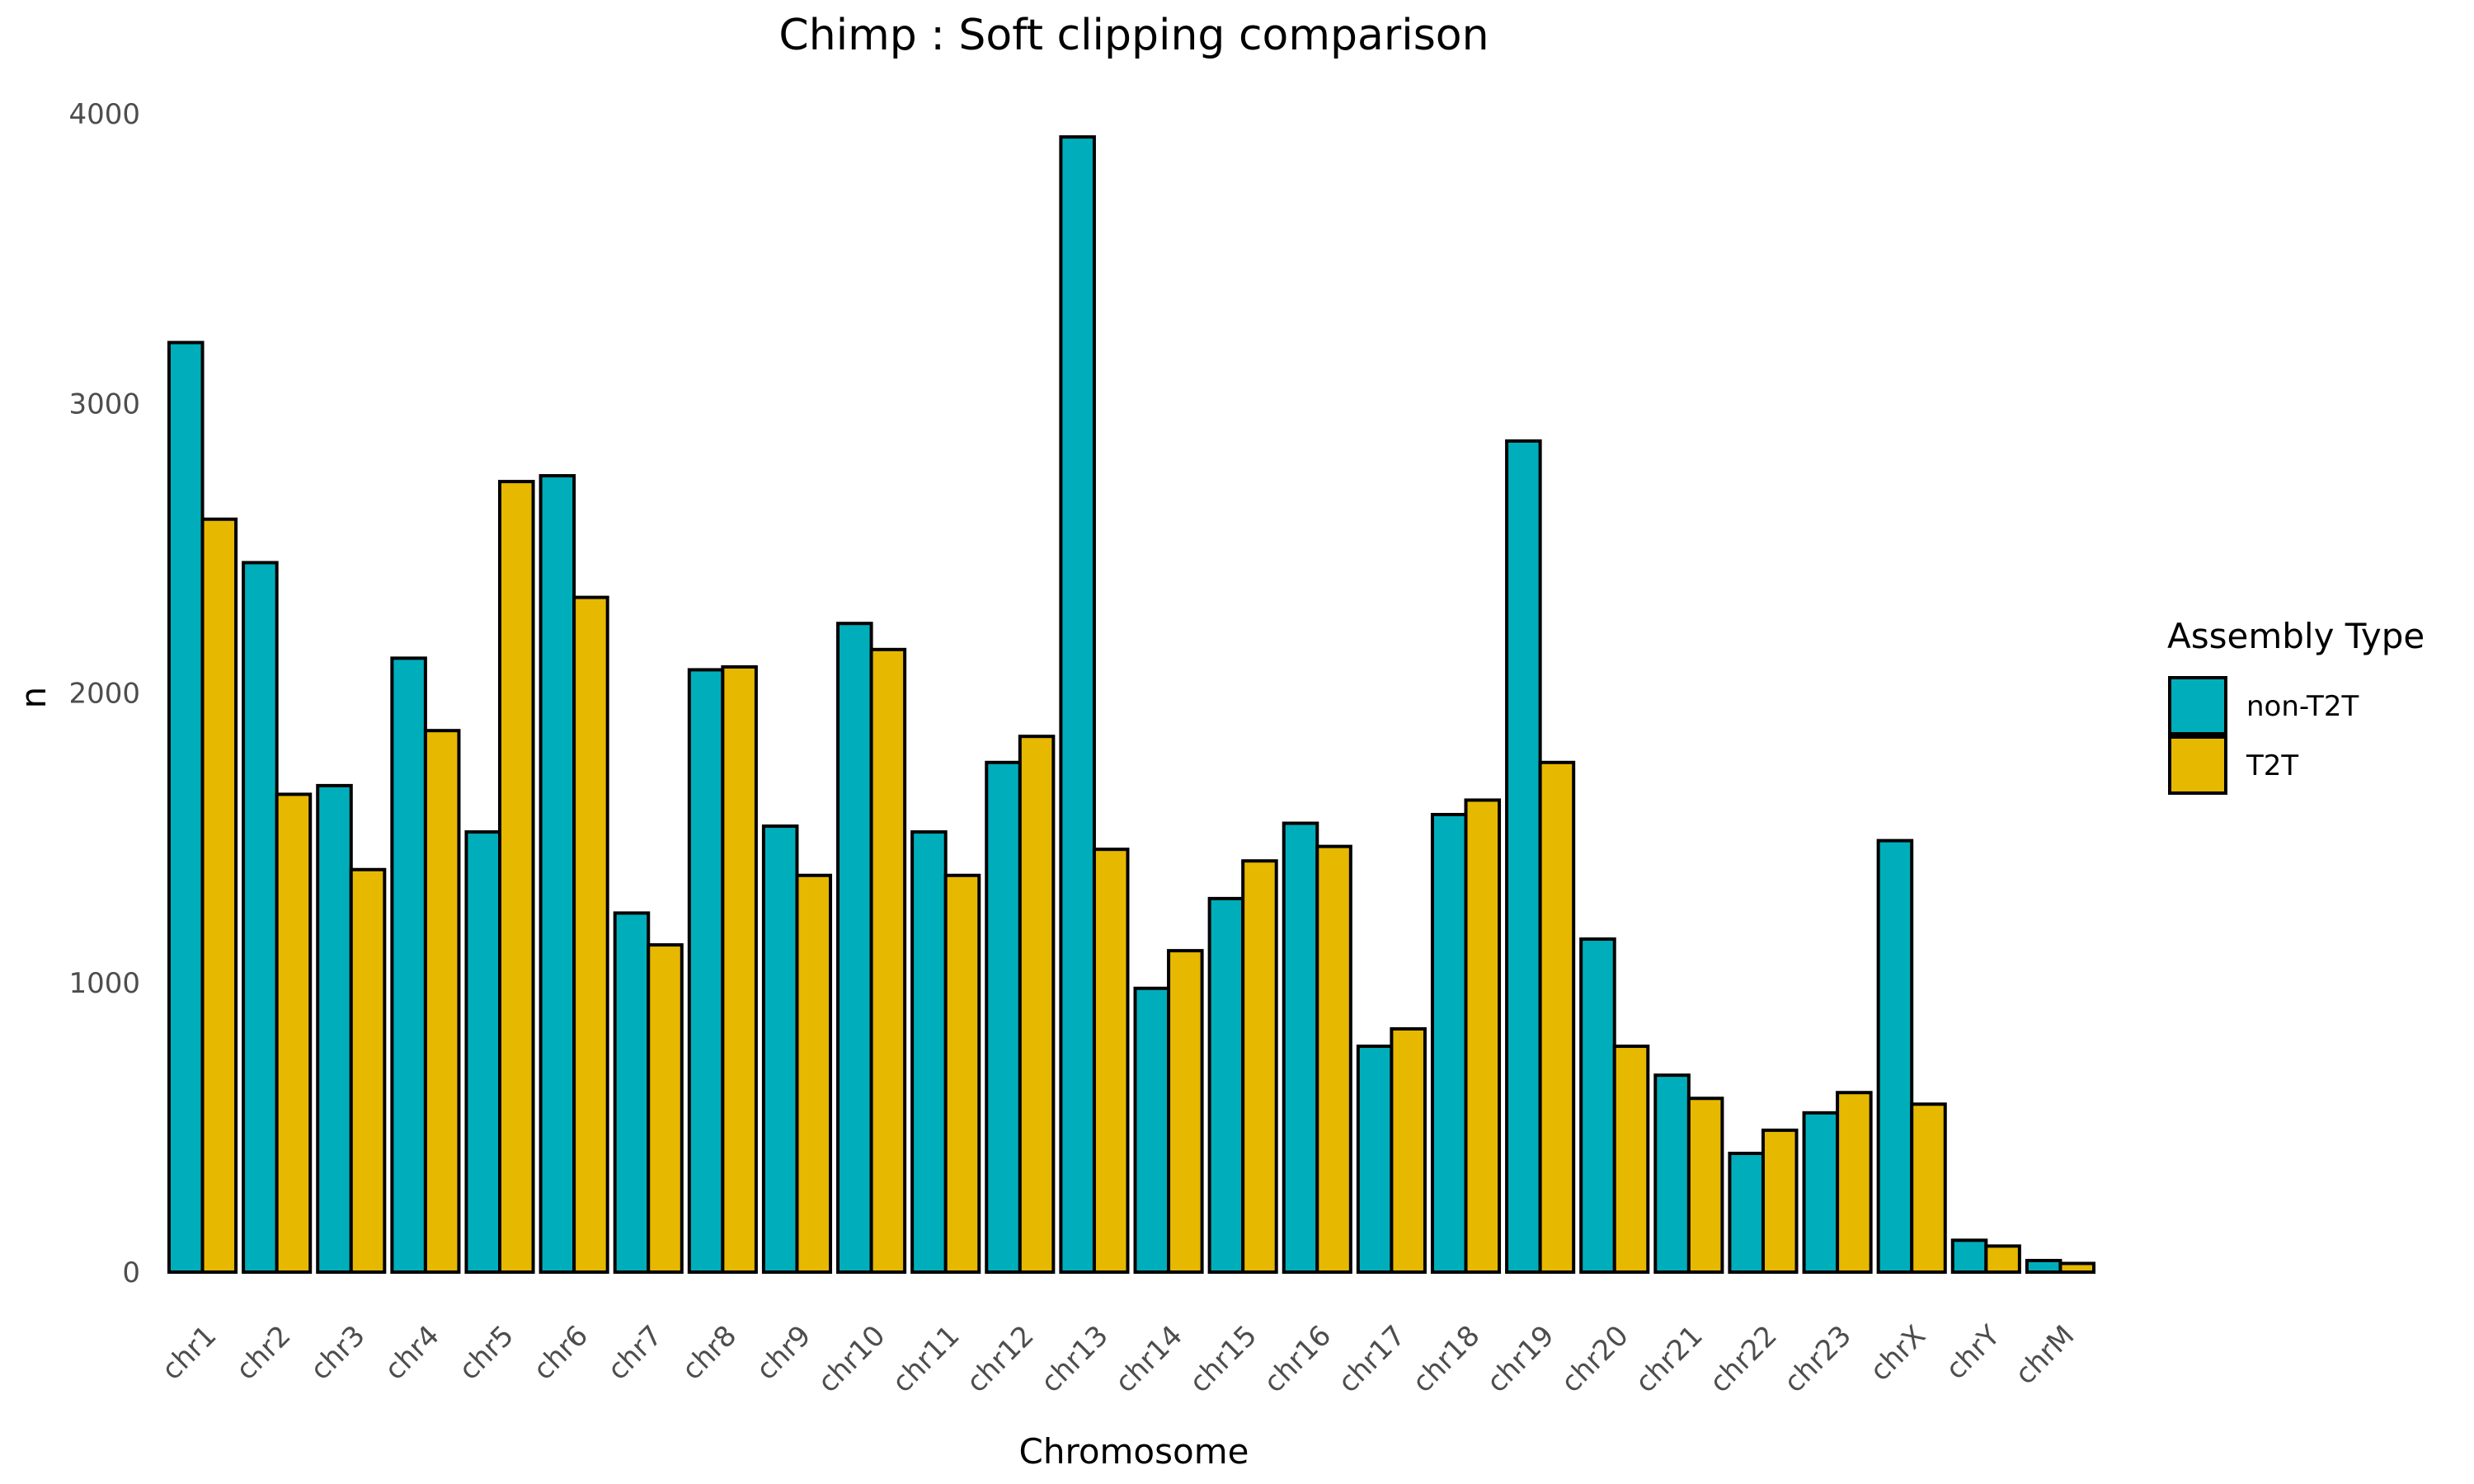 The height and width of the screenshot is (1484, 2474). What do you see at coordinates (1000, 1359) in the screenshot?
I see `x-tick-label: chr12` at bounding box center [1000, 1359].